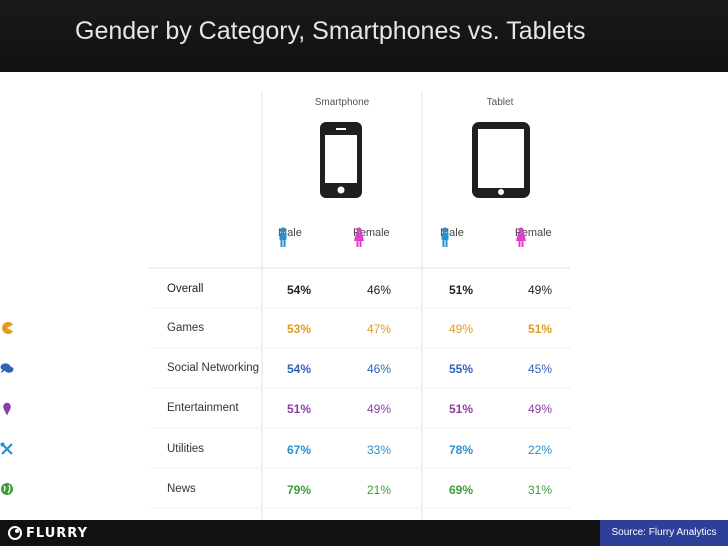 Image resolution: width=728 pixels, height=546 pixels. What do you see at coordinates (371, 237) in the screenshot?
I see `smartphone-female-header: Female` at bounding box center [371, 237].